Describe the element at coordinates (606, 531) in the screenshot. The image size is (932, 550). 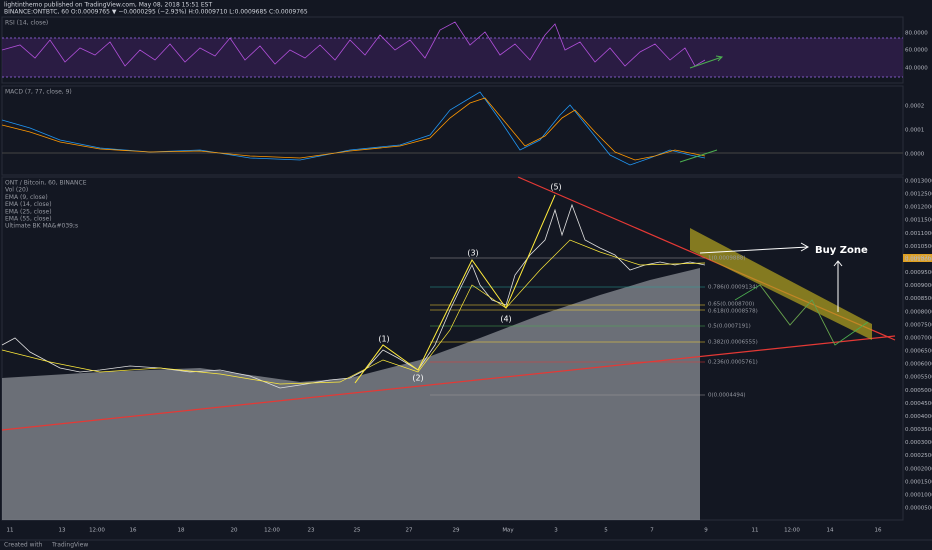
I see `time-tick-label: 5` at that location.